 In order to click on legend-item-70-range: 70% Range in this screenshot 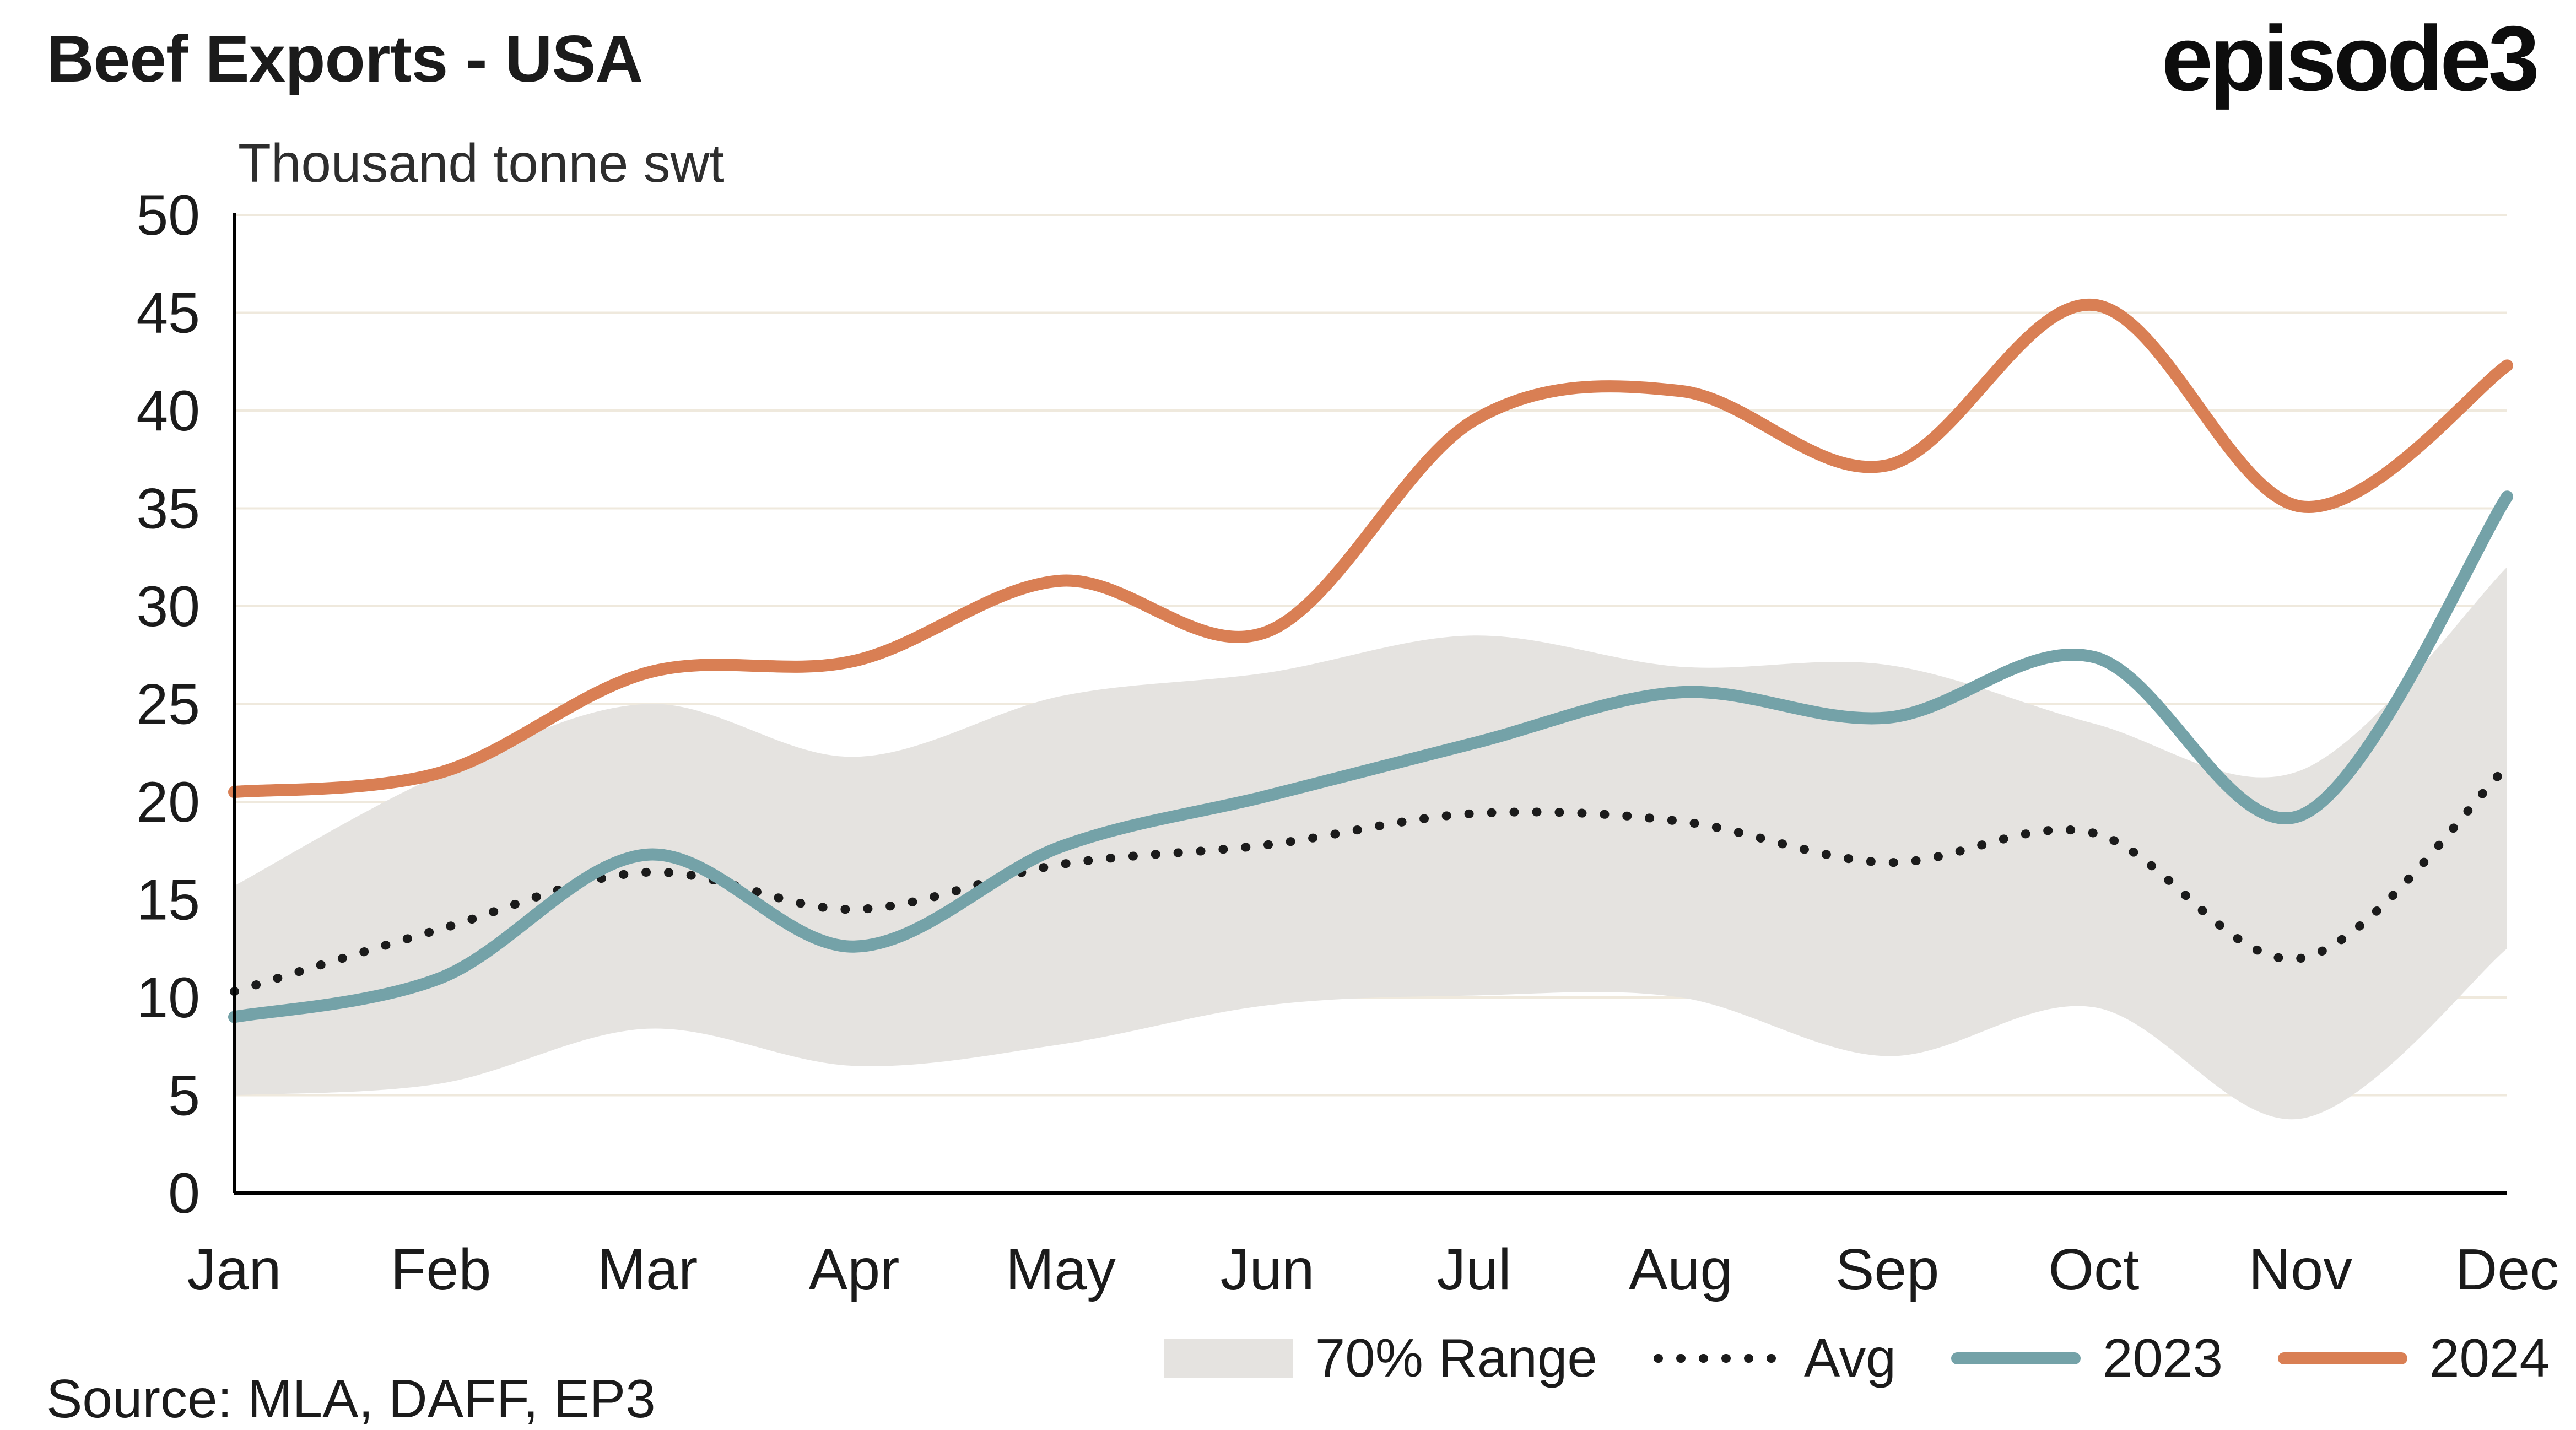, I will do `click(1380, 1358)`.